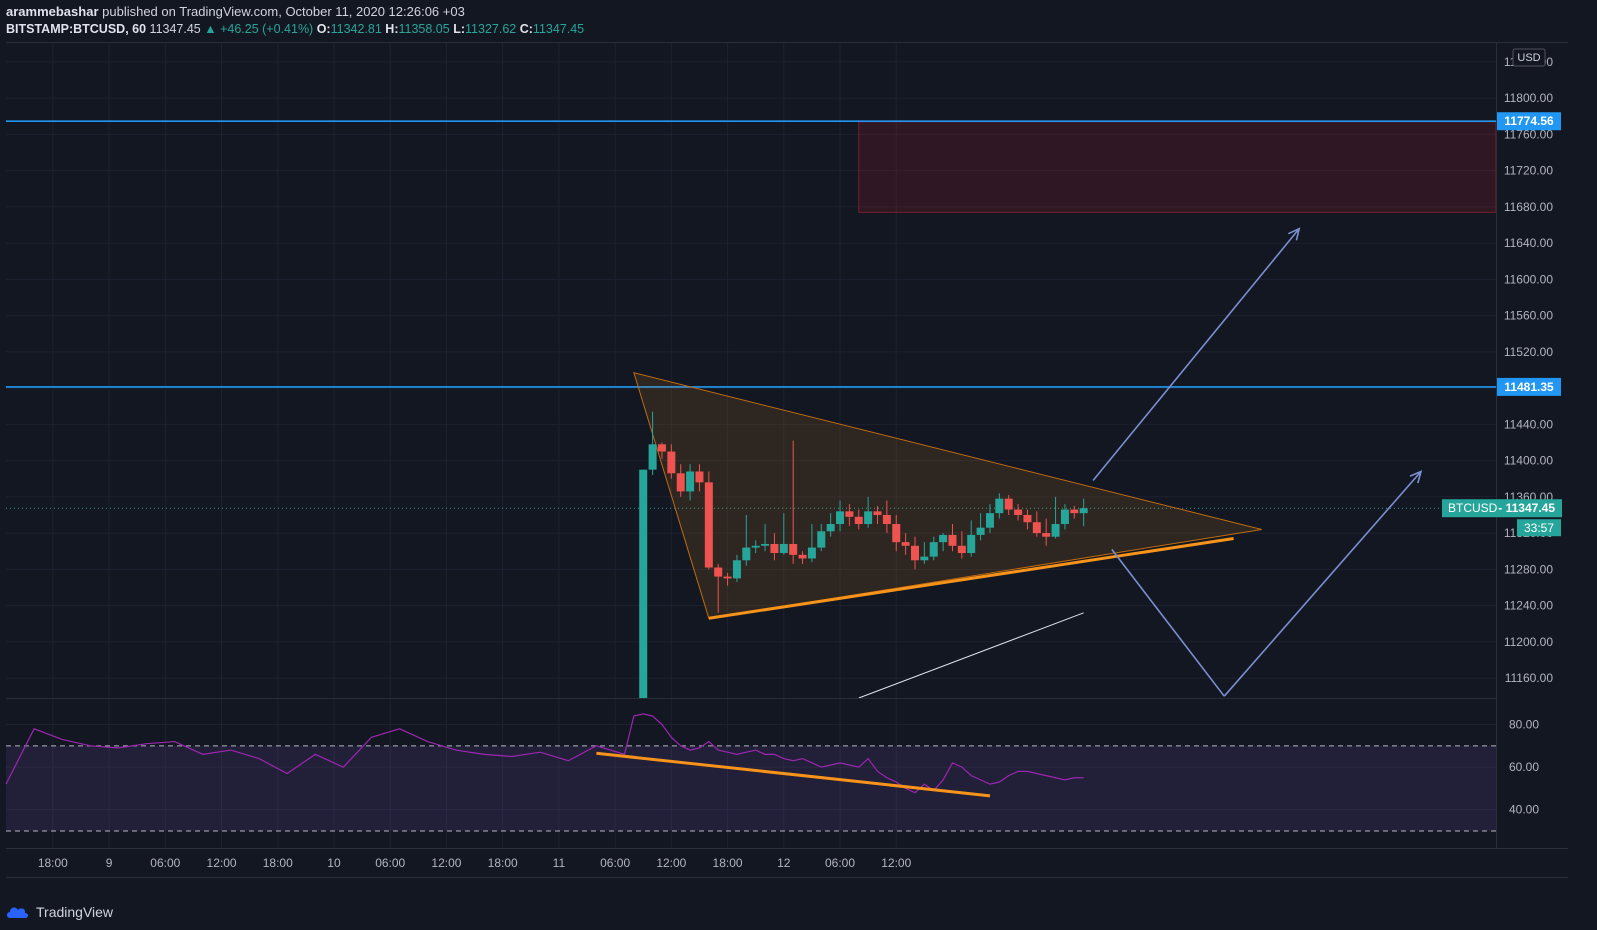 The height and width of the screenshot is (930, 1597). Describe the element at coordinates (1528, 424) in the screenshot. I see `price-tick-label: 11440.00` at that location.